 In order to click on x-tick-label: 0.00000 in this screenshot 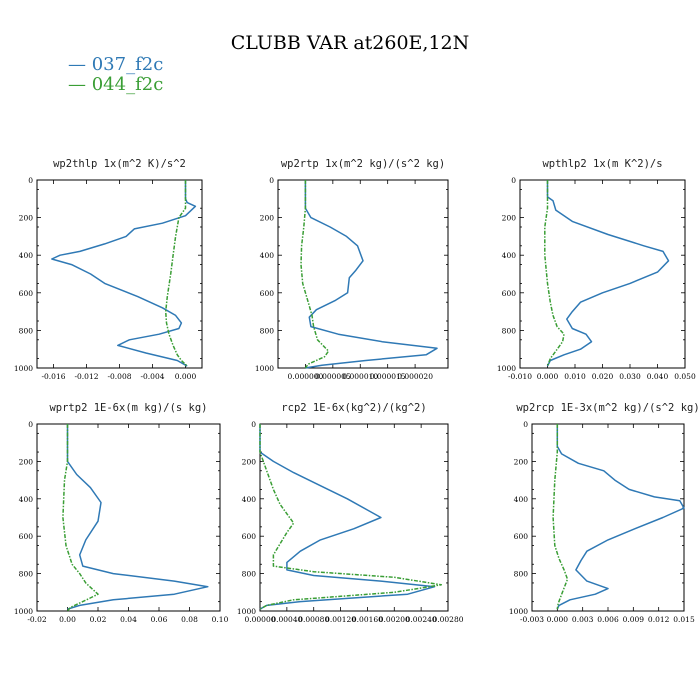, I will do `click(259, 619)`.